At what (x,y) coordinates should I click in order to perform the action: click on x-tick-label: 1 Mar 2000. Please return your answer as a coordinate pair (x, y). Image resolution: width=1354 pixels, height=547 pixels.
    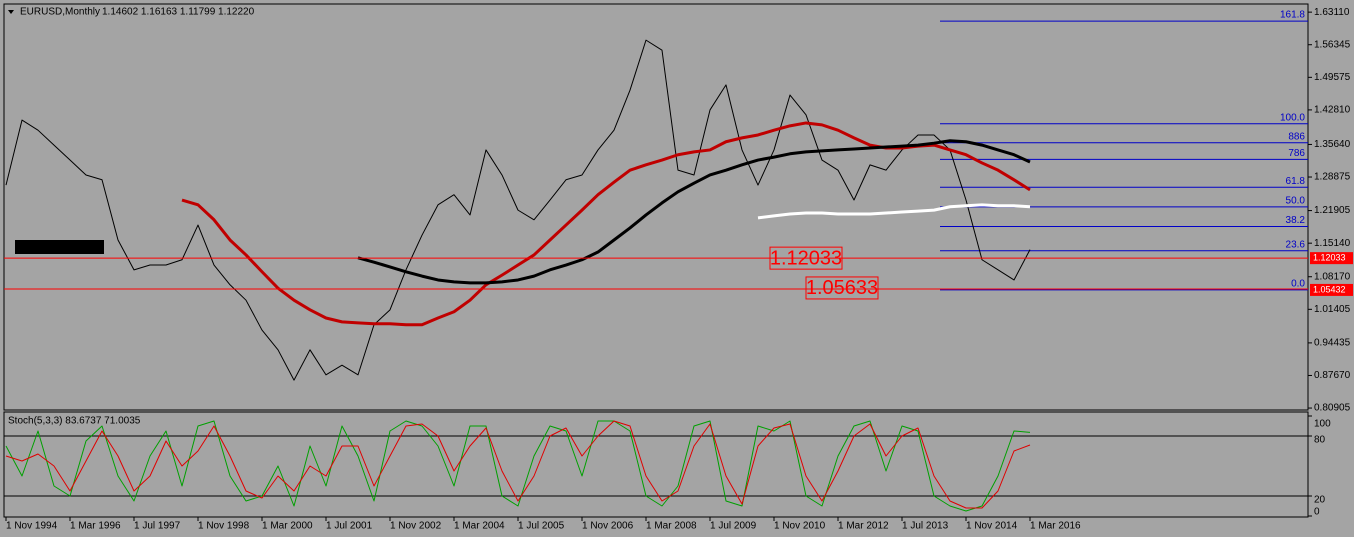
    Looking at the image, I should click on (287, 526).